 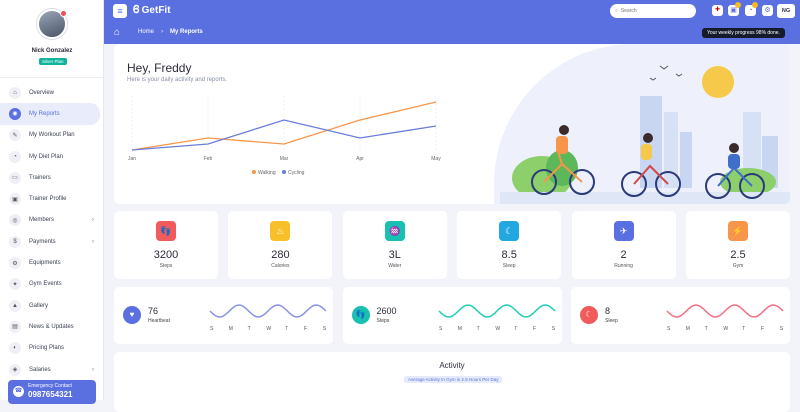 What do you see at coordinates (717, 10) in the screenshot?
I see `flag-icon: ✚` at bounding box center [717, 10].